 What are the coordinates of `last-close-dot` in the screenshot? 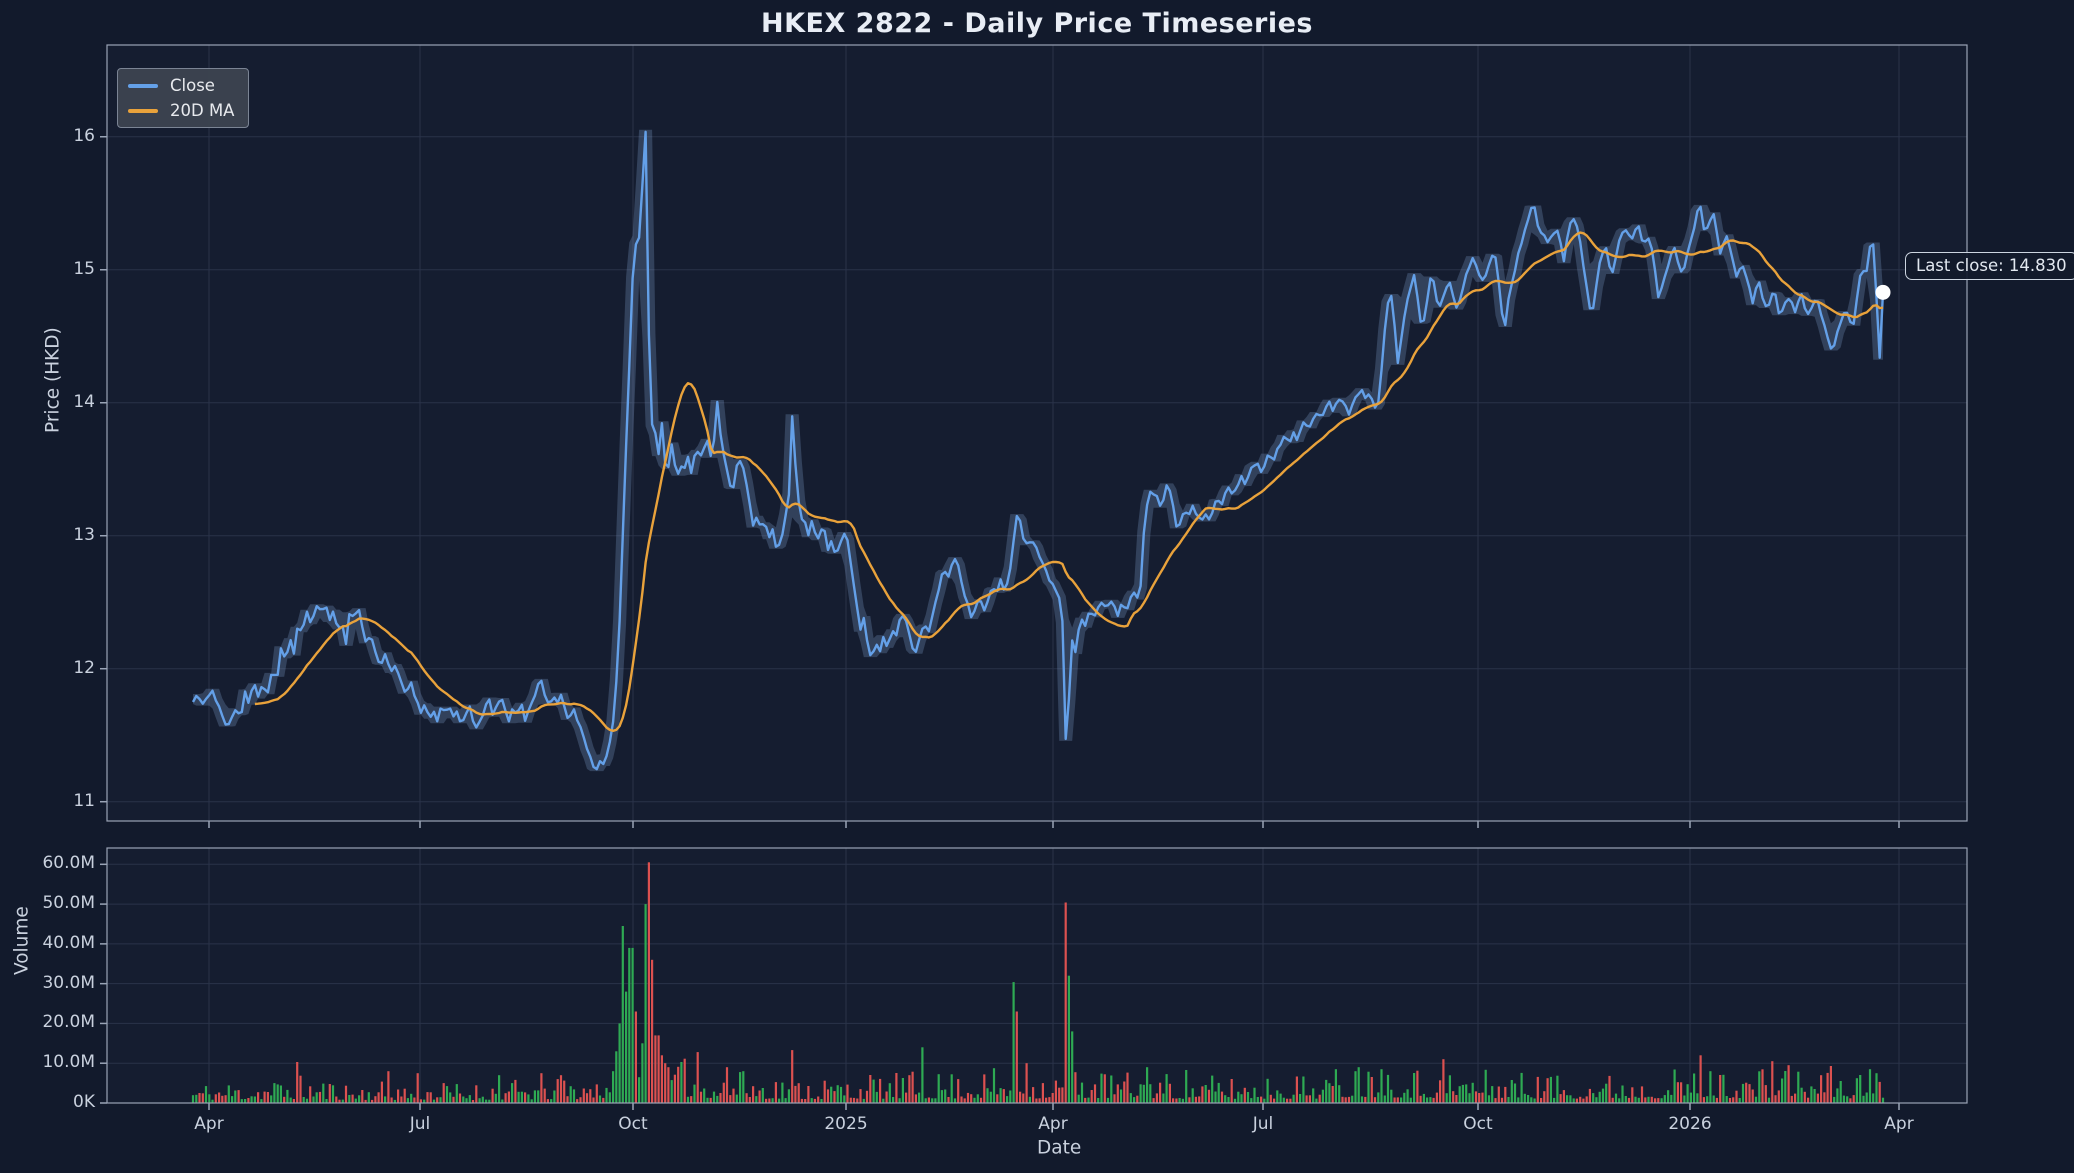 It's located at (1883, 292).